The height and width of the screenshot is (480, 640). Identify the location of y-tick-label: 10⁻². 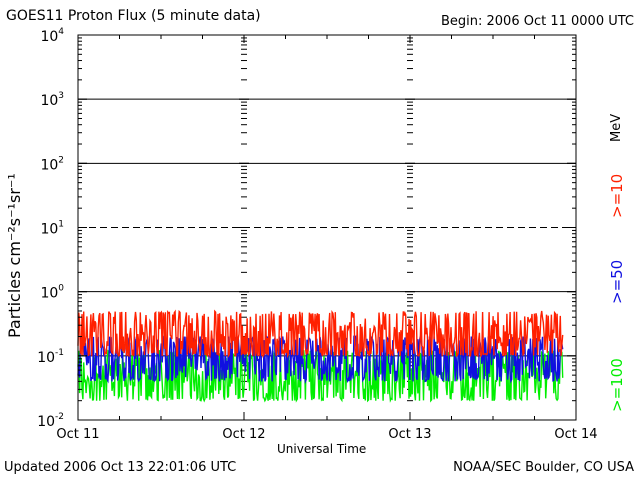
(50, 421).